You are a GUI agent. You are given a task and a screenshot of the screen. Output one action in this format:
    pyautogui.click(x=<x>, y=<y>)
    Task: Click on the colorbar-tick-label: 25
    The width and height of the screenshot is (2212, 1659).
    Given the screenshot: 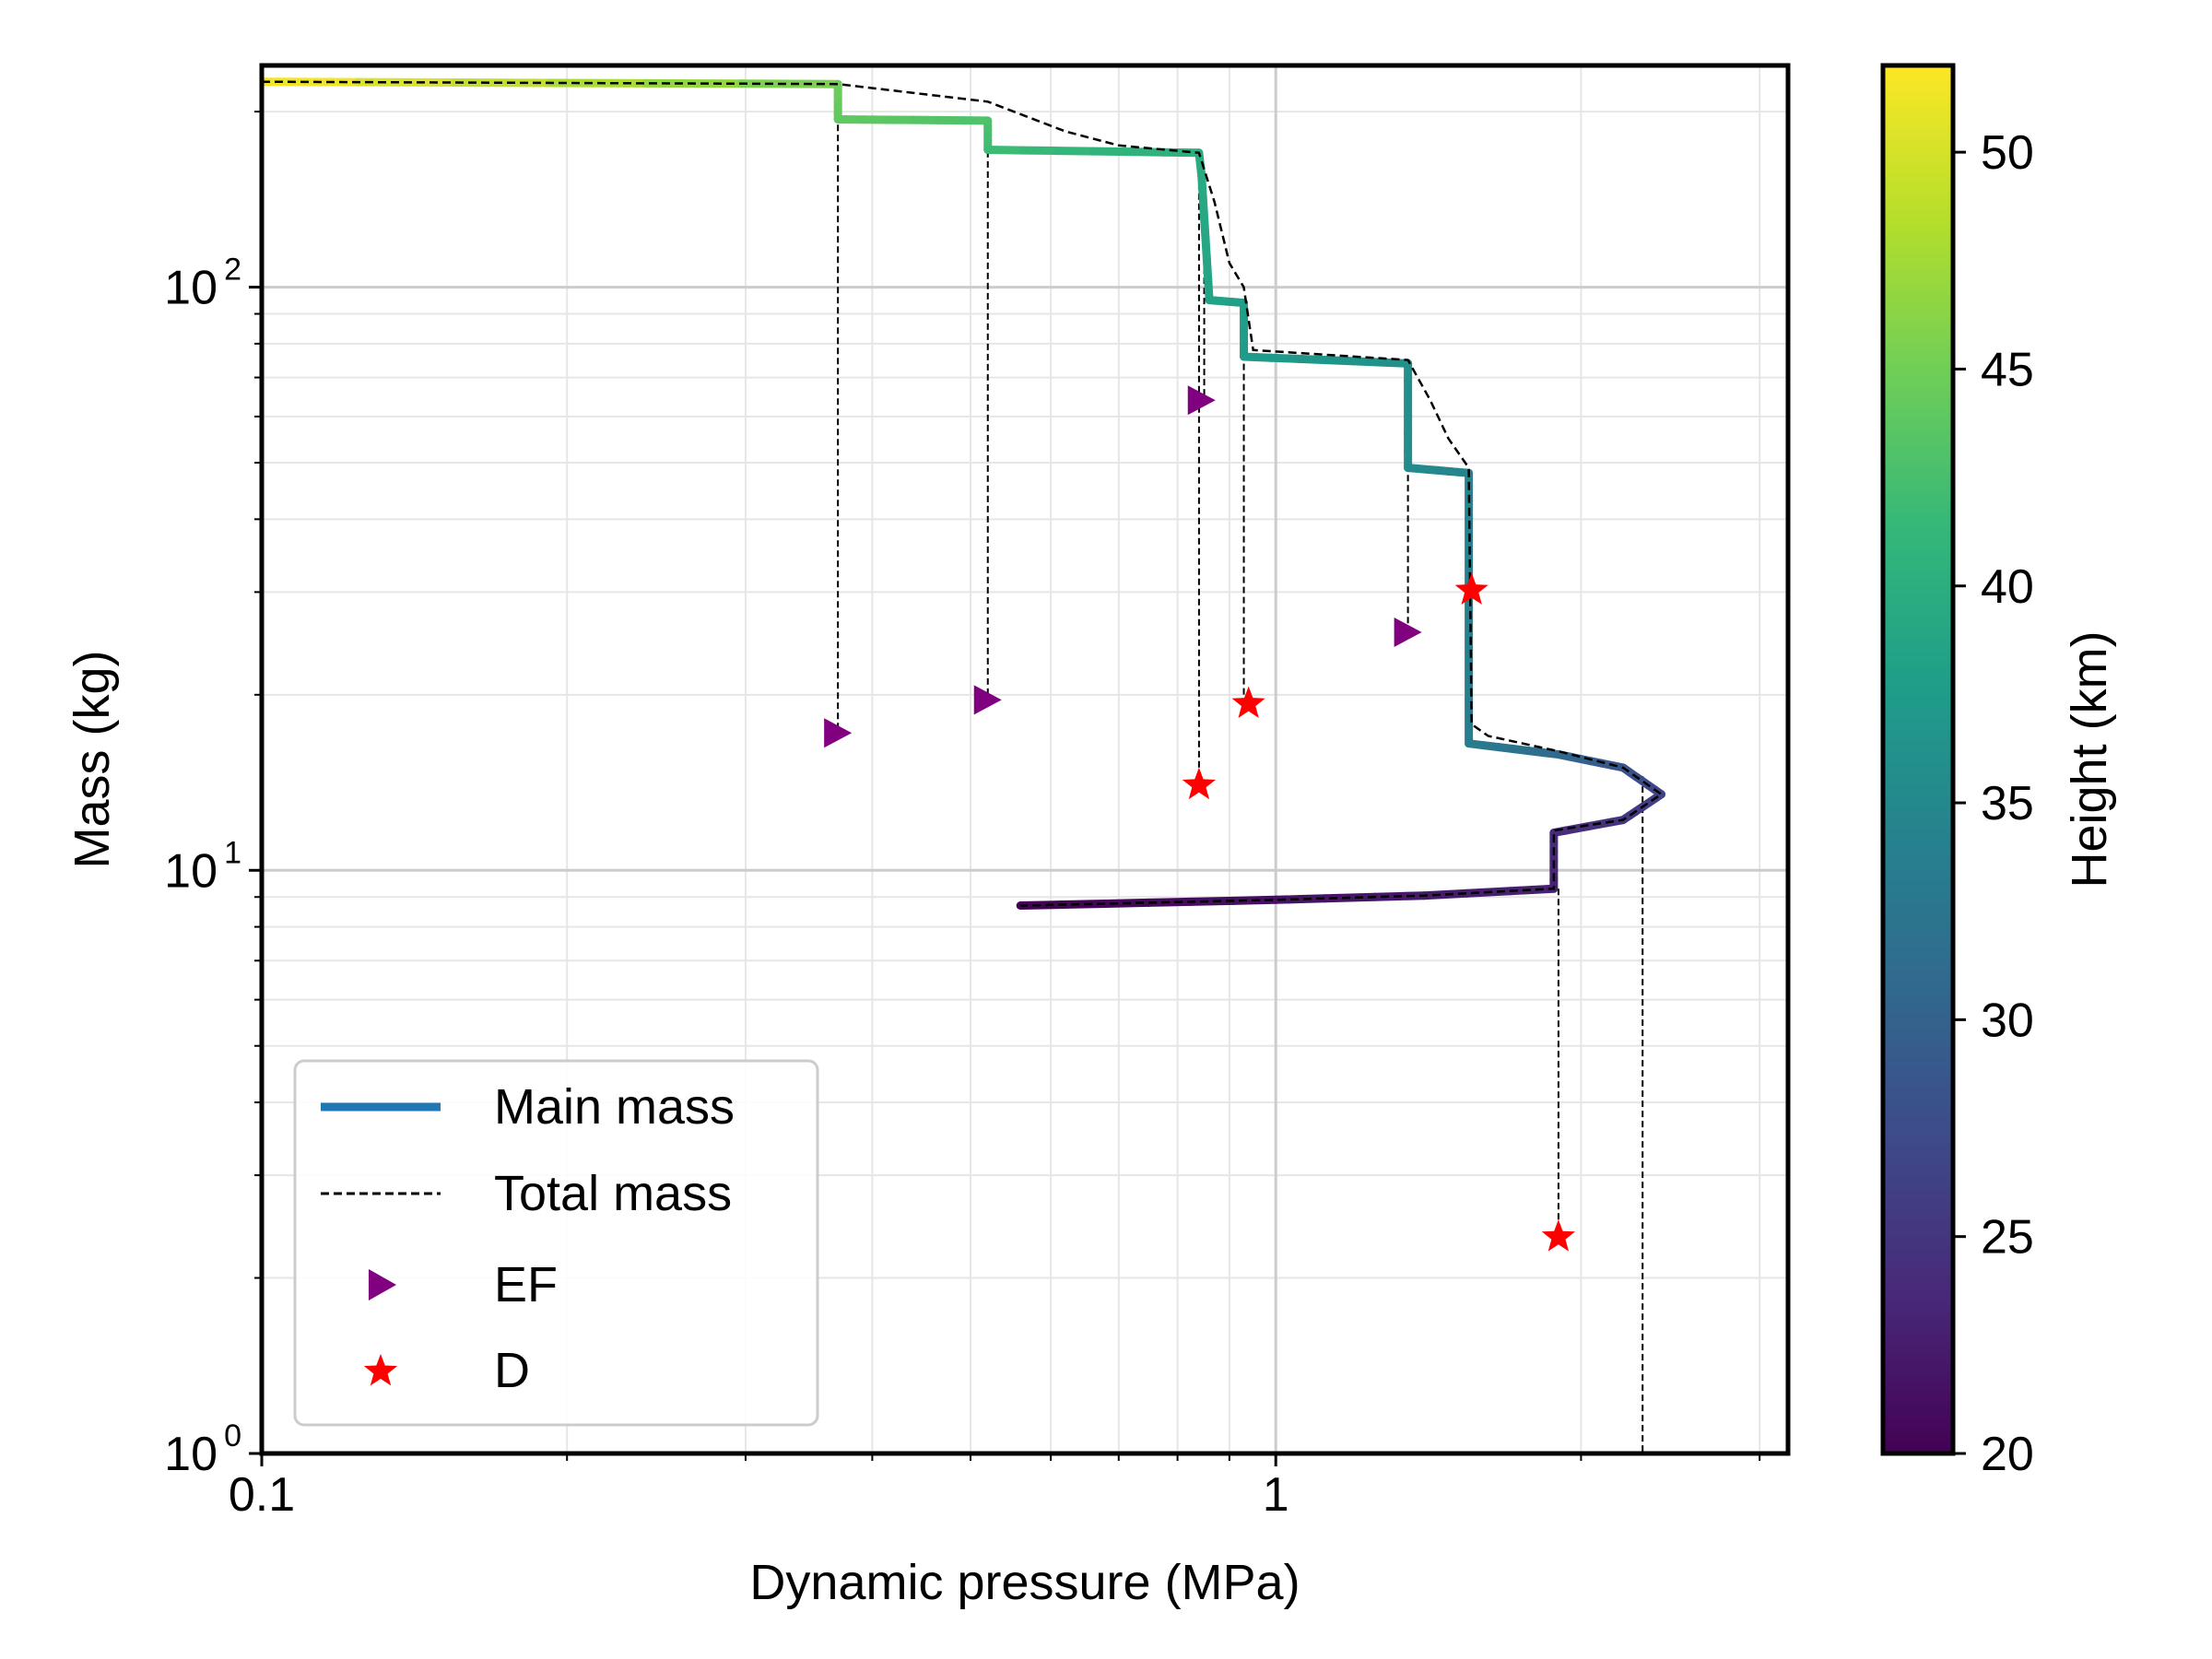 What is the action you would take?
    pyautogui.click(x=2007, y=1238)
    